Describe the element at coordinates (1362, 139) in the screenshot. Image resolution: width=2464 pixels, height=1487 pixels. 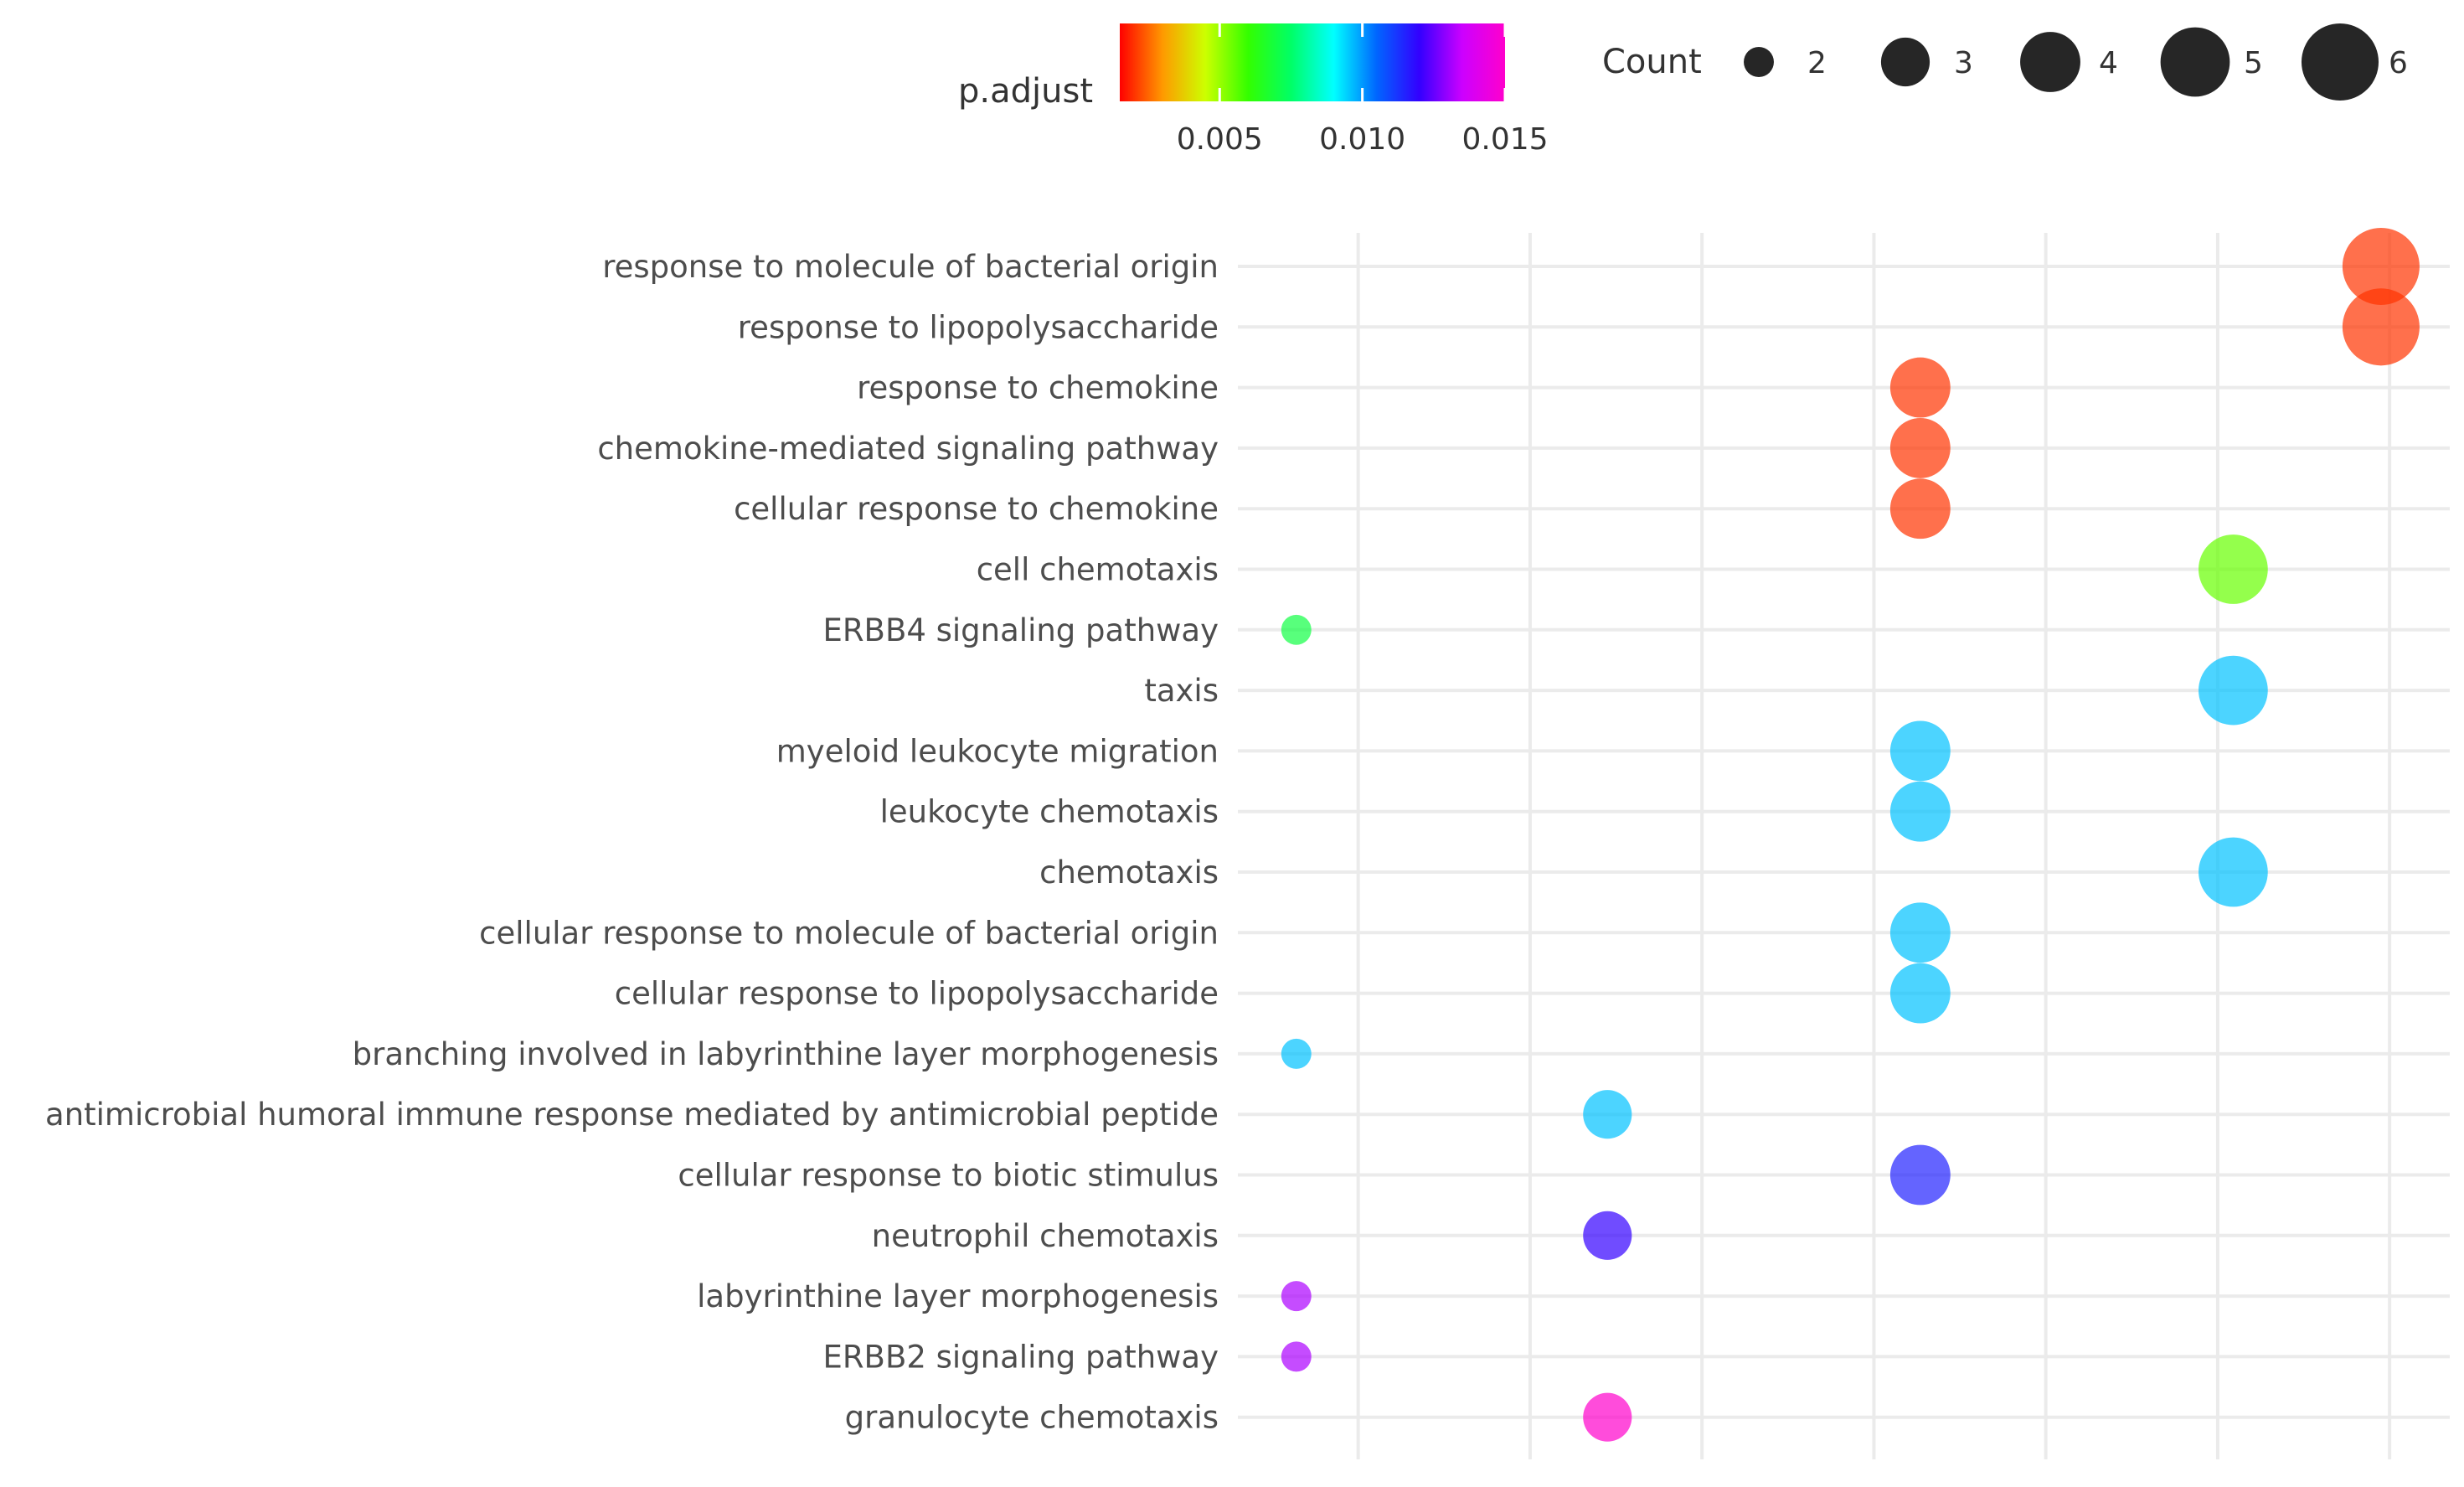
I see `color-bar-tick-label: 0.010` at that location.